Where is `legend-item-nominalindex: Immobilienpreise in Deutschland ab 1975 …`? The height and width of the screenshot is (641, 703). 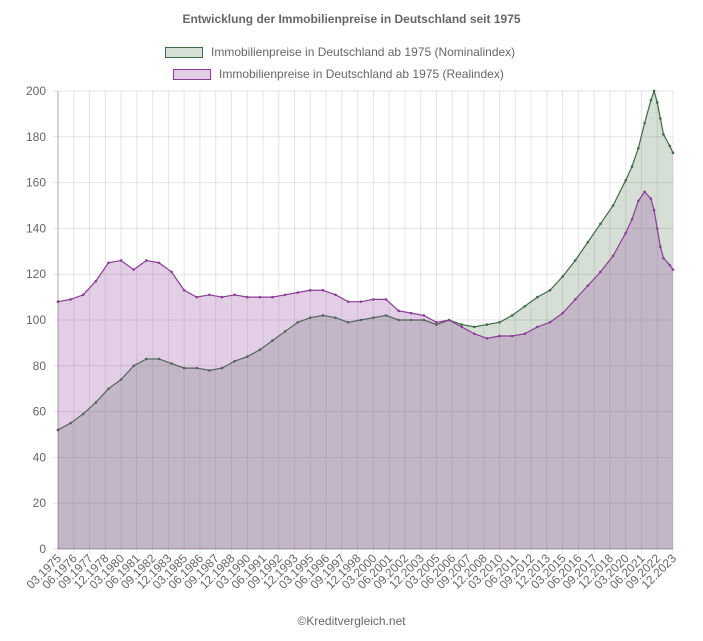
legend-item-nominalindex: Immobilienpreise in Deutschland ab 1975 … is located at coordinates (340, 52).